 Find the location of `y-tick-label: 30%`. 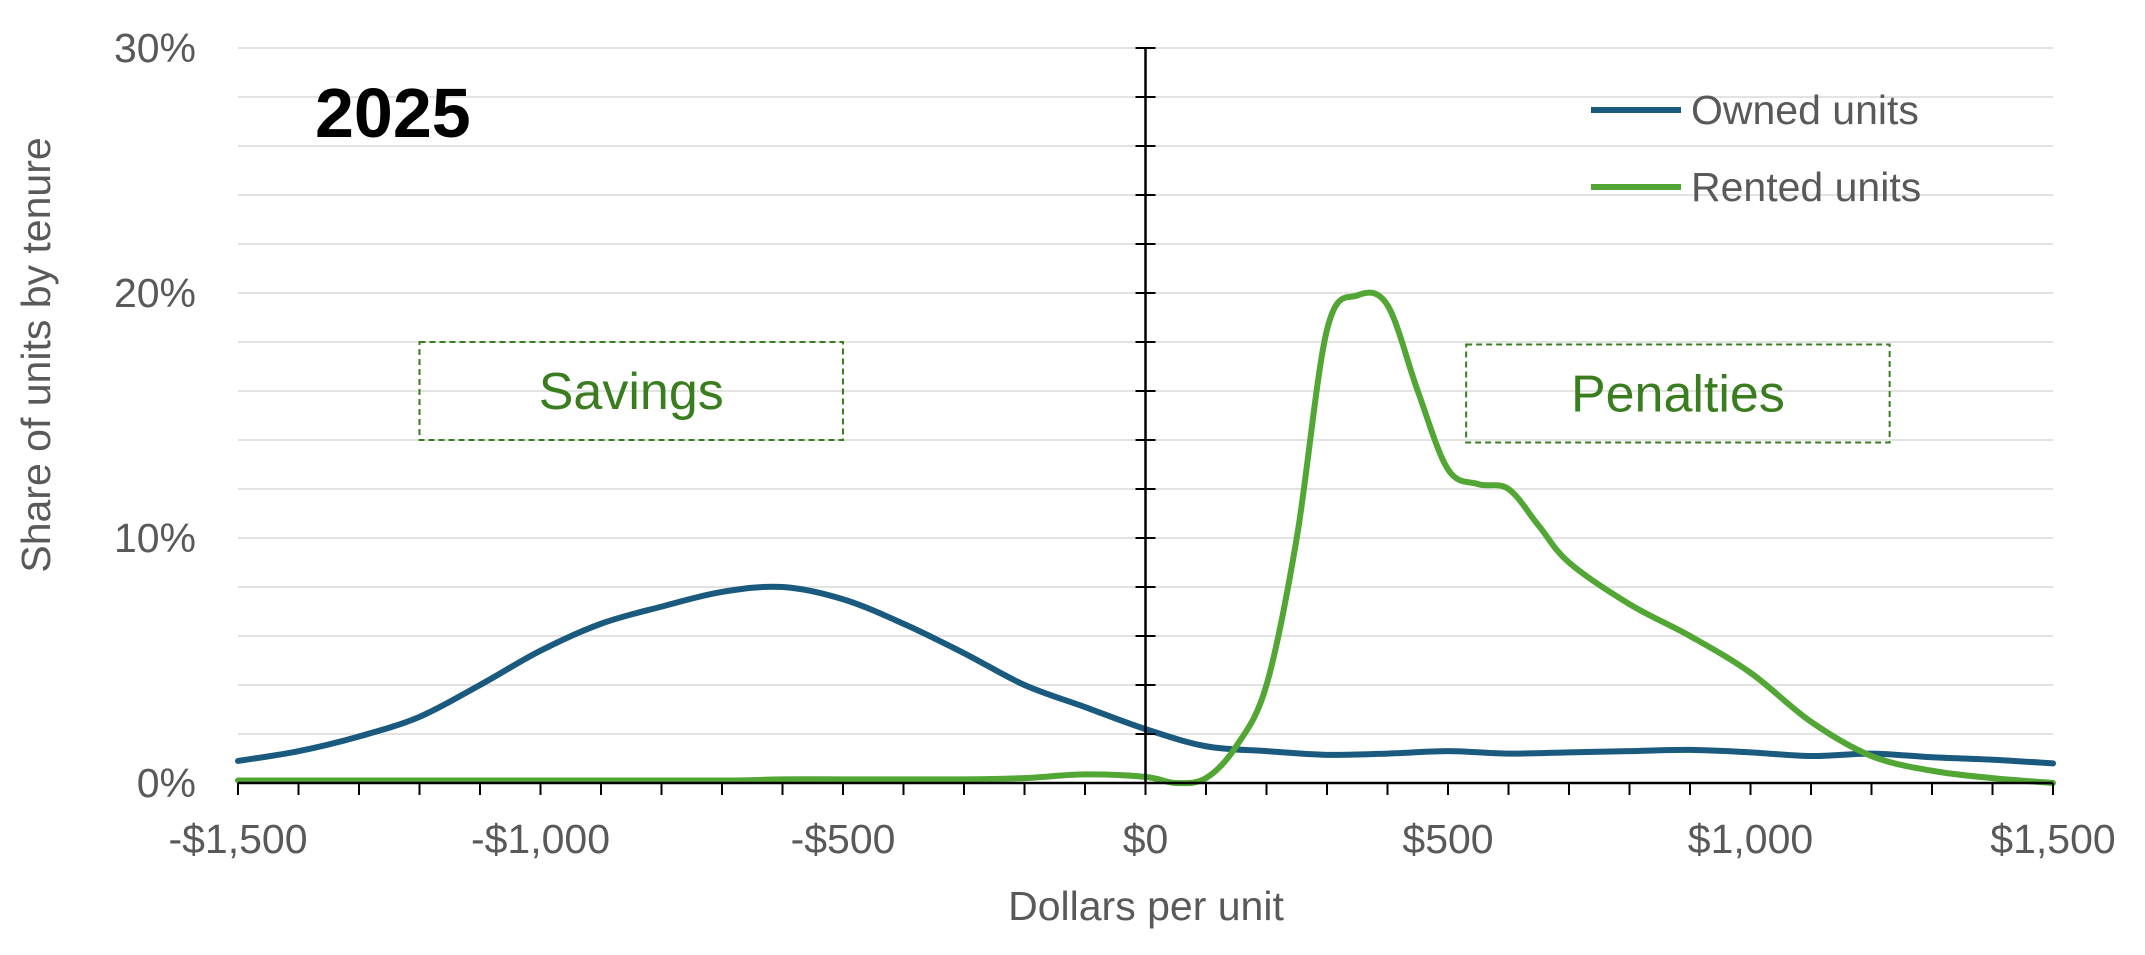

y-tick-label: 30% is located at coordinates (155, 48).